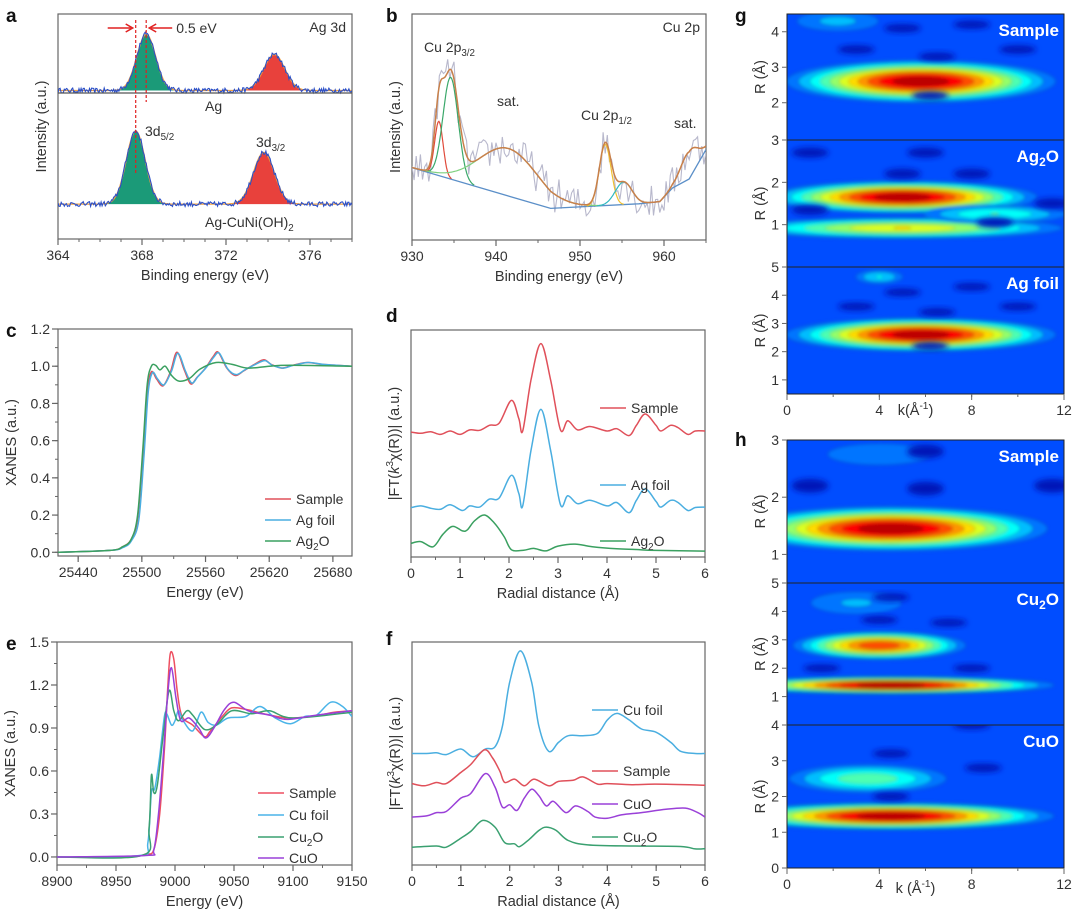 The height and width of the screenshot is (910, 1080). I want to click on fit-component-line, so click(438, 150).